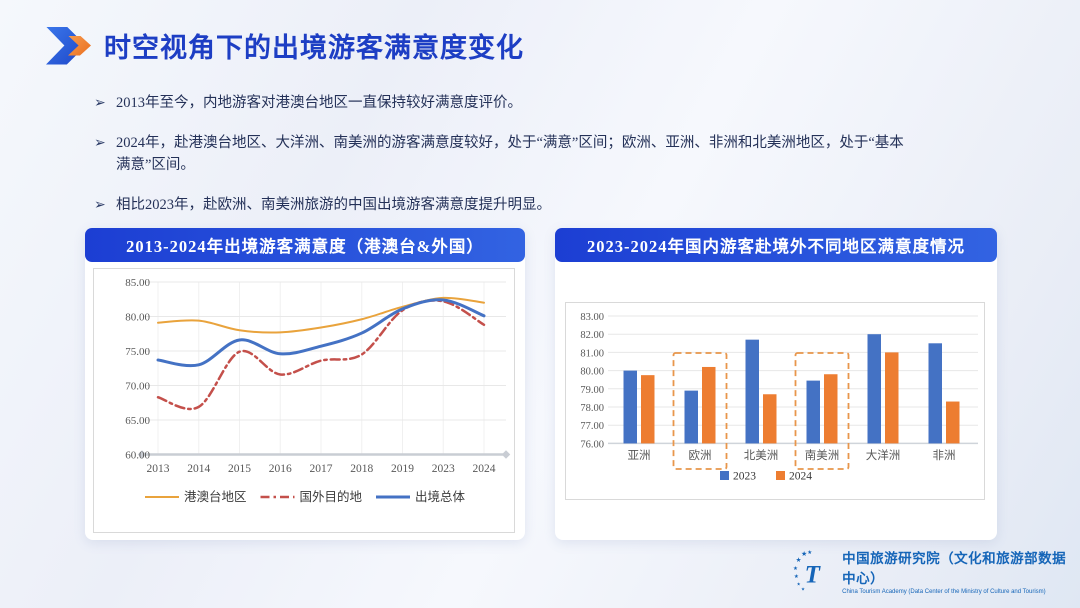 Image resolution: width=1080 pixels, height=608 pixels. What do you see at coordinates (776, 245) in the screenshot?
I see `bar-chart-title: 2023-2024年国内游客赴境外不同地区满意度情况` at bounding box center [776, 245].